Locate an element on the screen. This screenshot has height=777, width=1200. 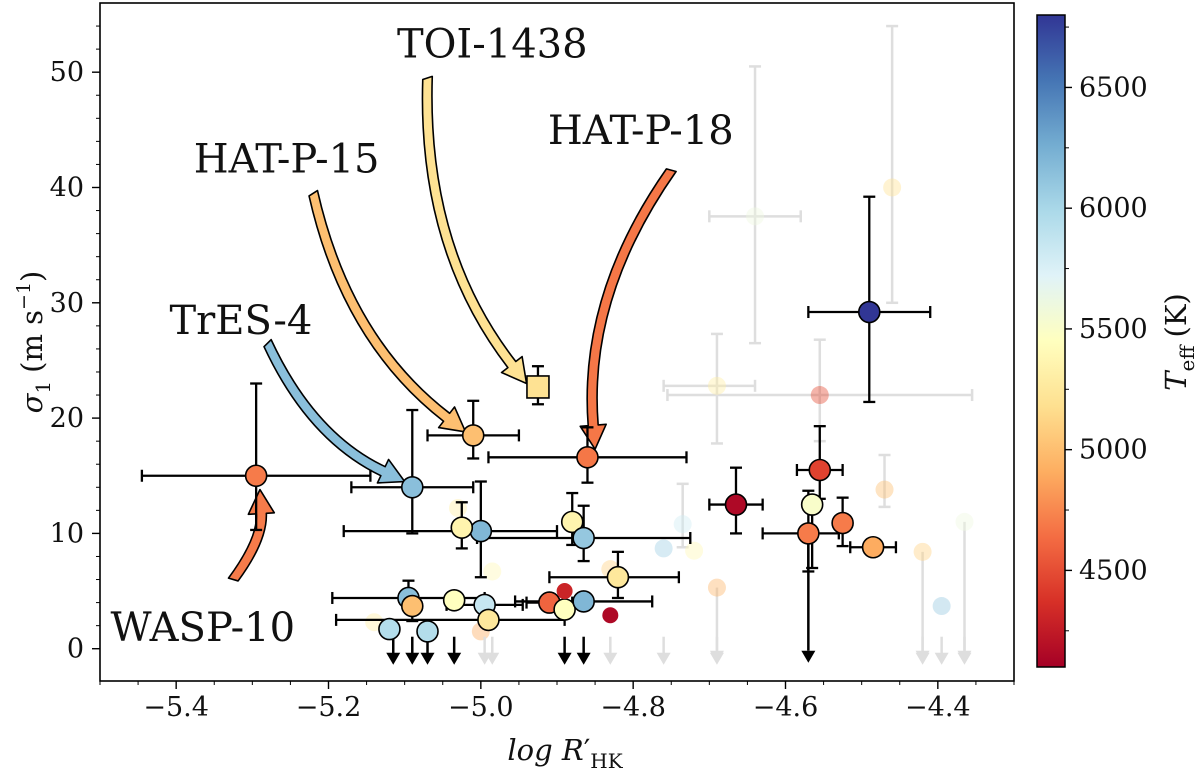
y-axis: 0 10 20 30 40 50 is located at coordinates (75, 345).